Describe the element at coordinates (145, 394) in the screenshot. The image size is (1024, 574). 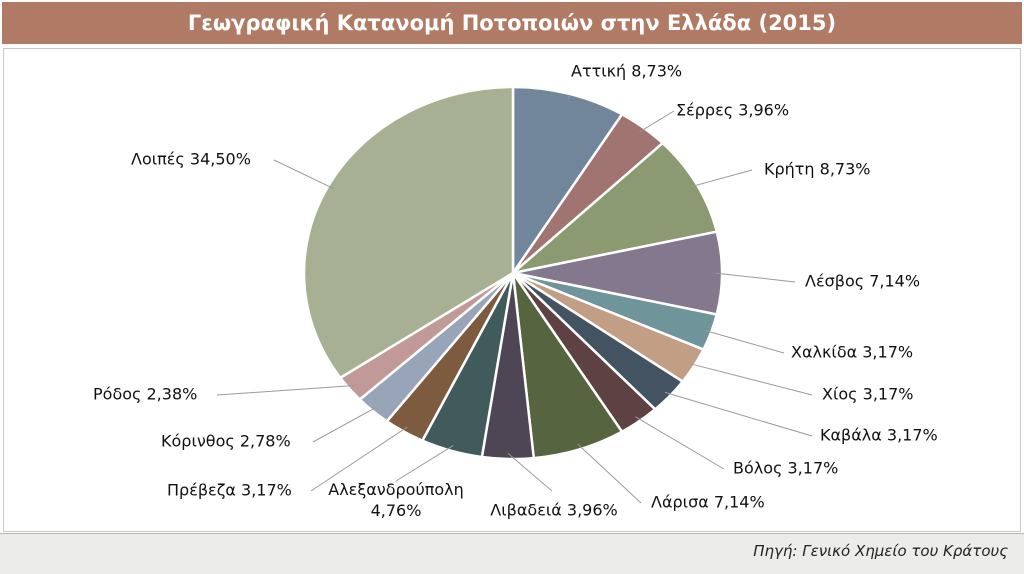
I see `data-label-14: Ρόδος 2,38%` at that location.